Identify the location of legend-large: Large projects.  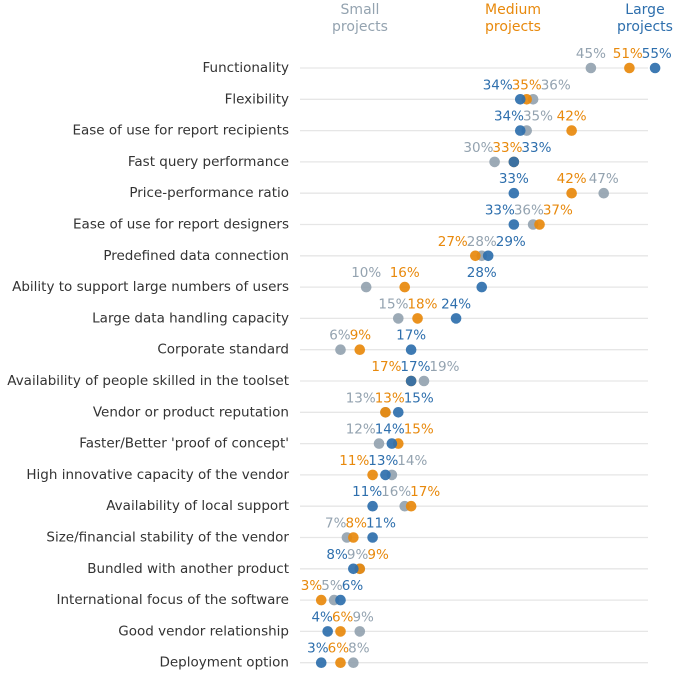
(645, 18).